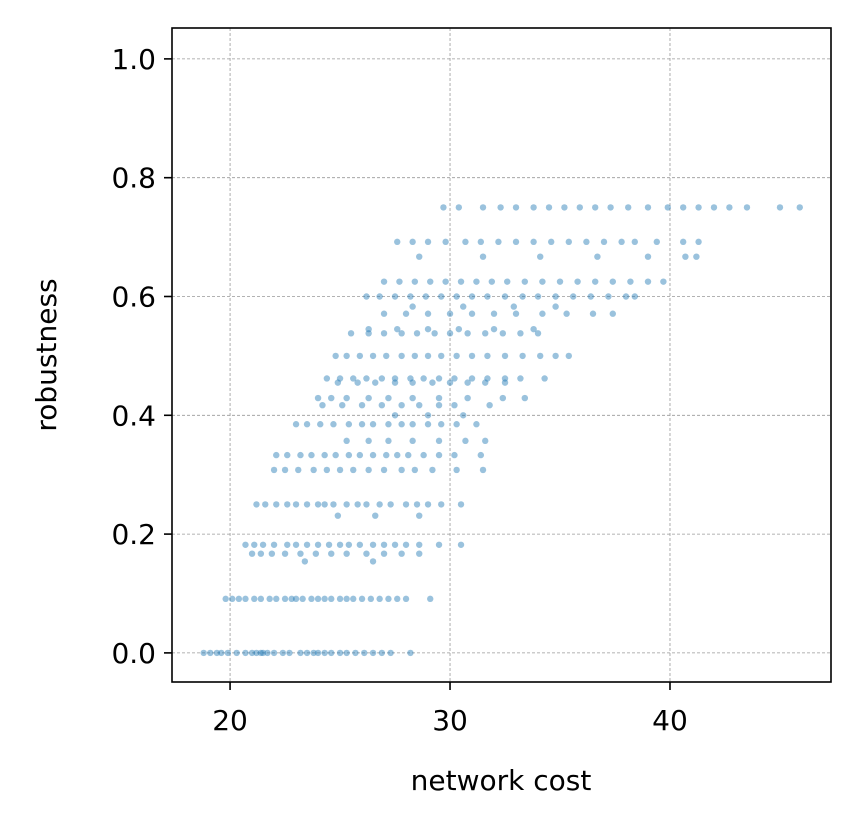 The width and height of the screenshot is (860, 831). What do you see at coordinates (133, 59) in the screenshot?
I see `y-tick-label: 1.0` at bounding box center [133, 59].